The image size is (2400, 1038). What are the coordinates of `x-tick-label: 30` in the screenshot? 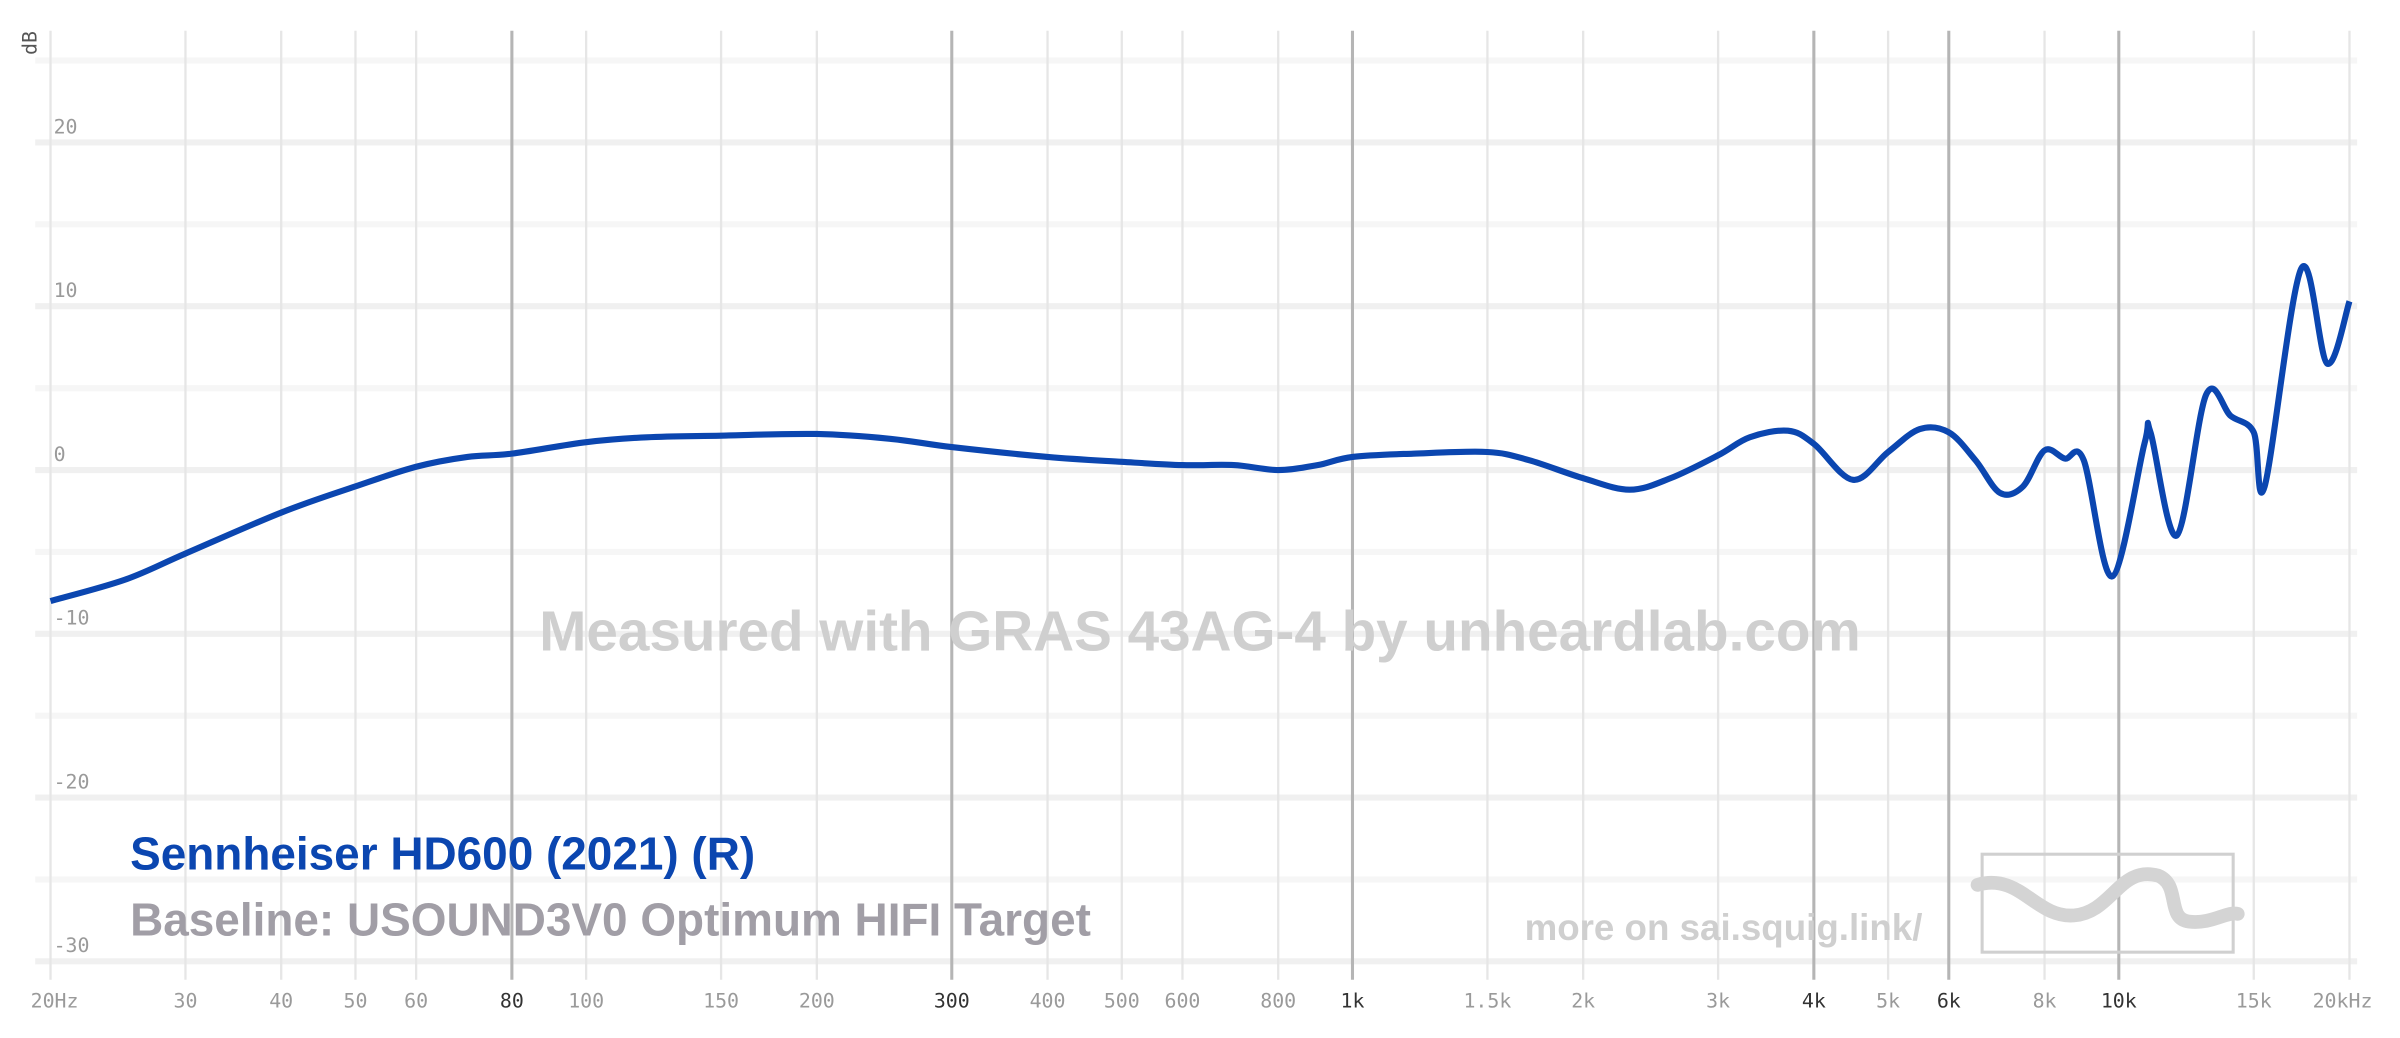 It's located at (185, 1000).